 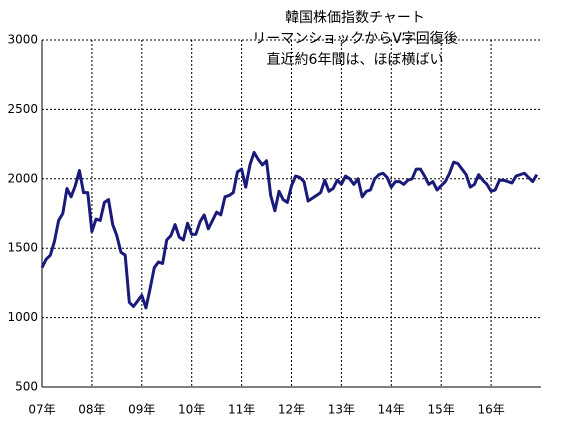 I want to click on y-tick-label: 1000, so click(x=22, y=317).